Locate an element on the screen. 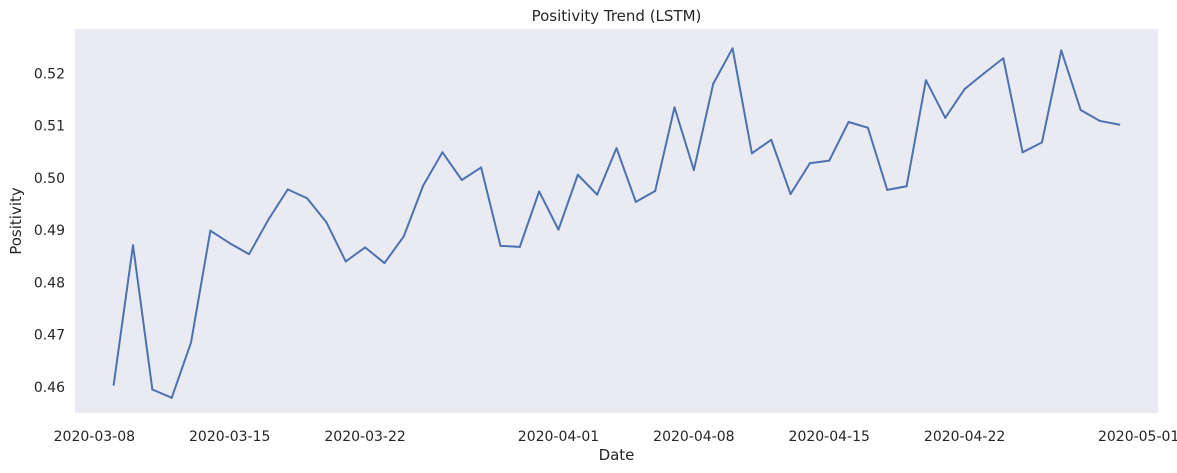 The height and width of the screenshot is (473, 1177). y-tick-label: 0.47 is located at coordinates (49, 336).